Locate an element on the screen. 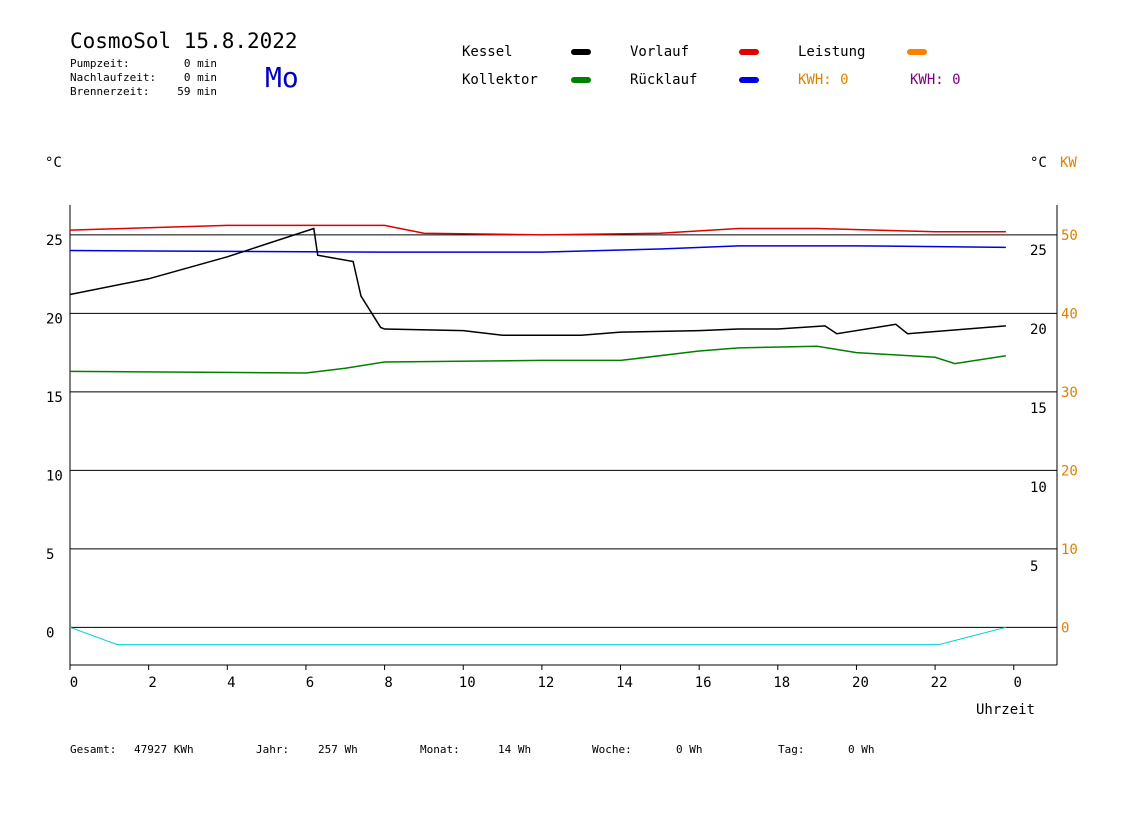 This screenshot has height=816, width=1148. y3-tick-label: 10 is located at coordinates (1038, 488).